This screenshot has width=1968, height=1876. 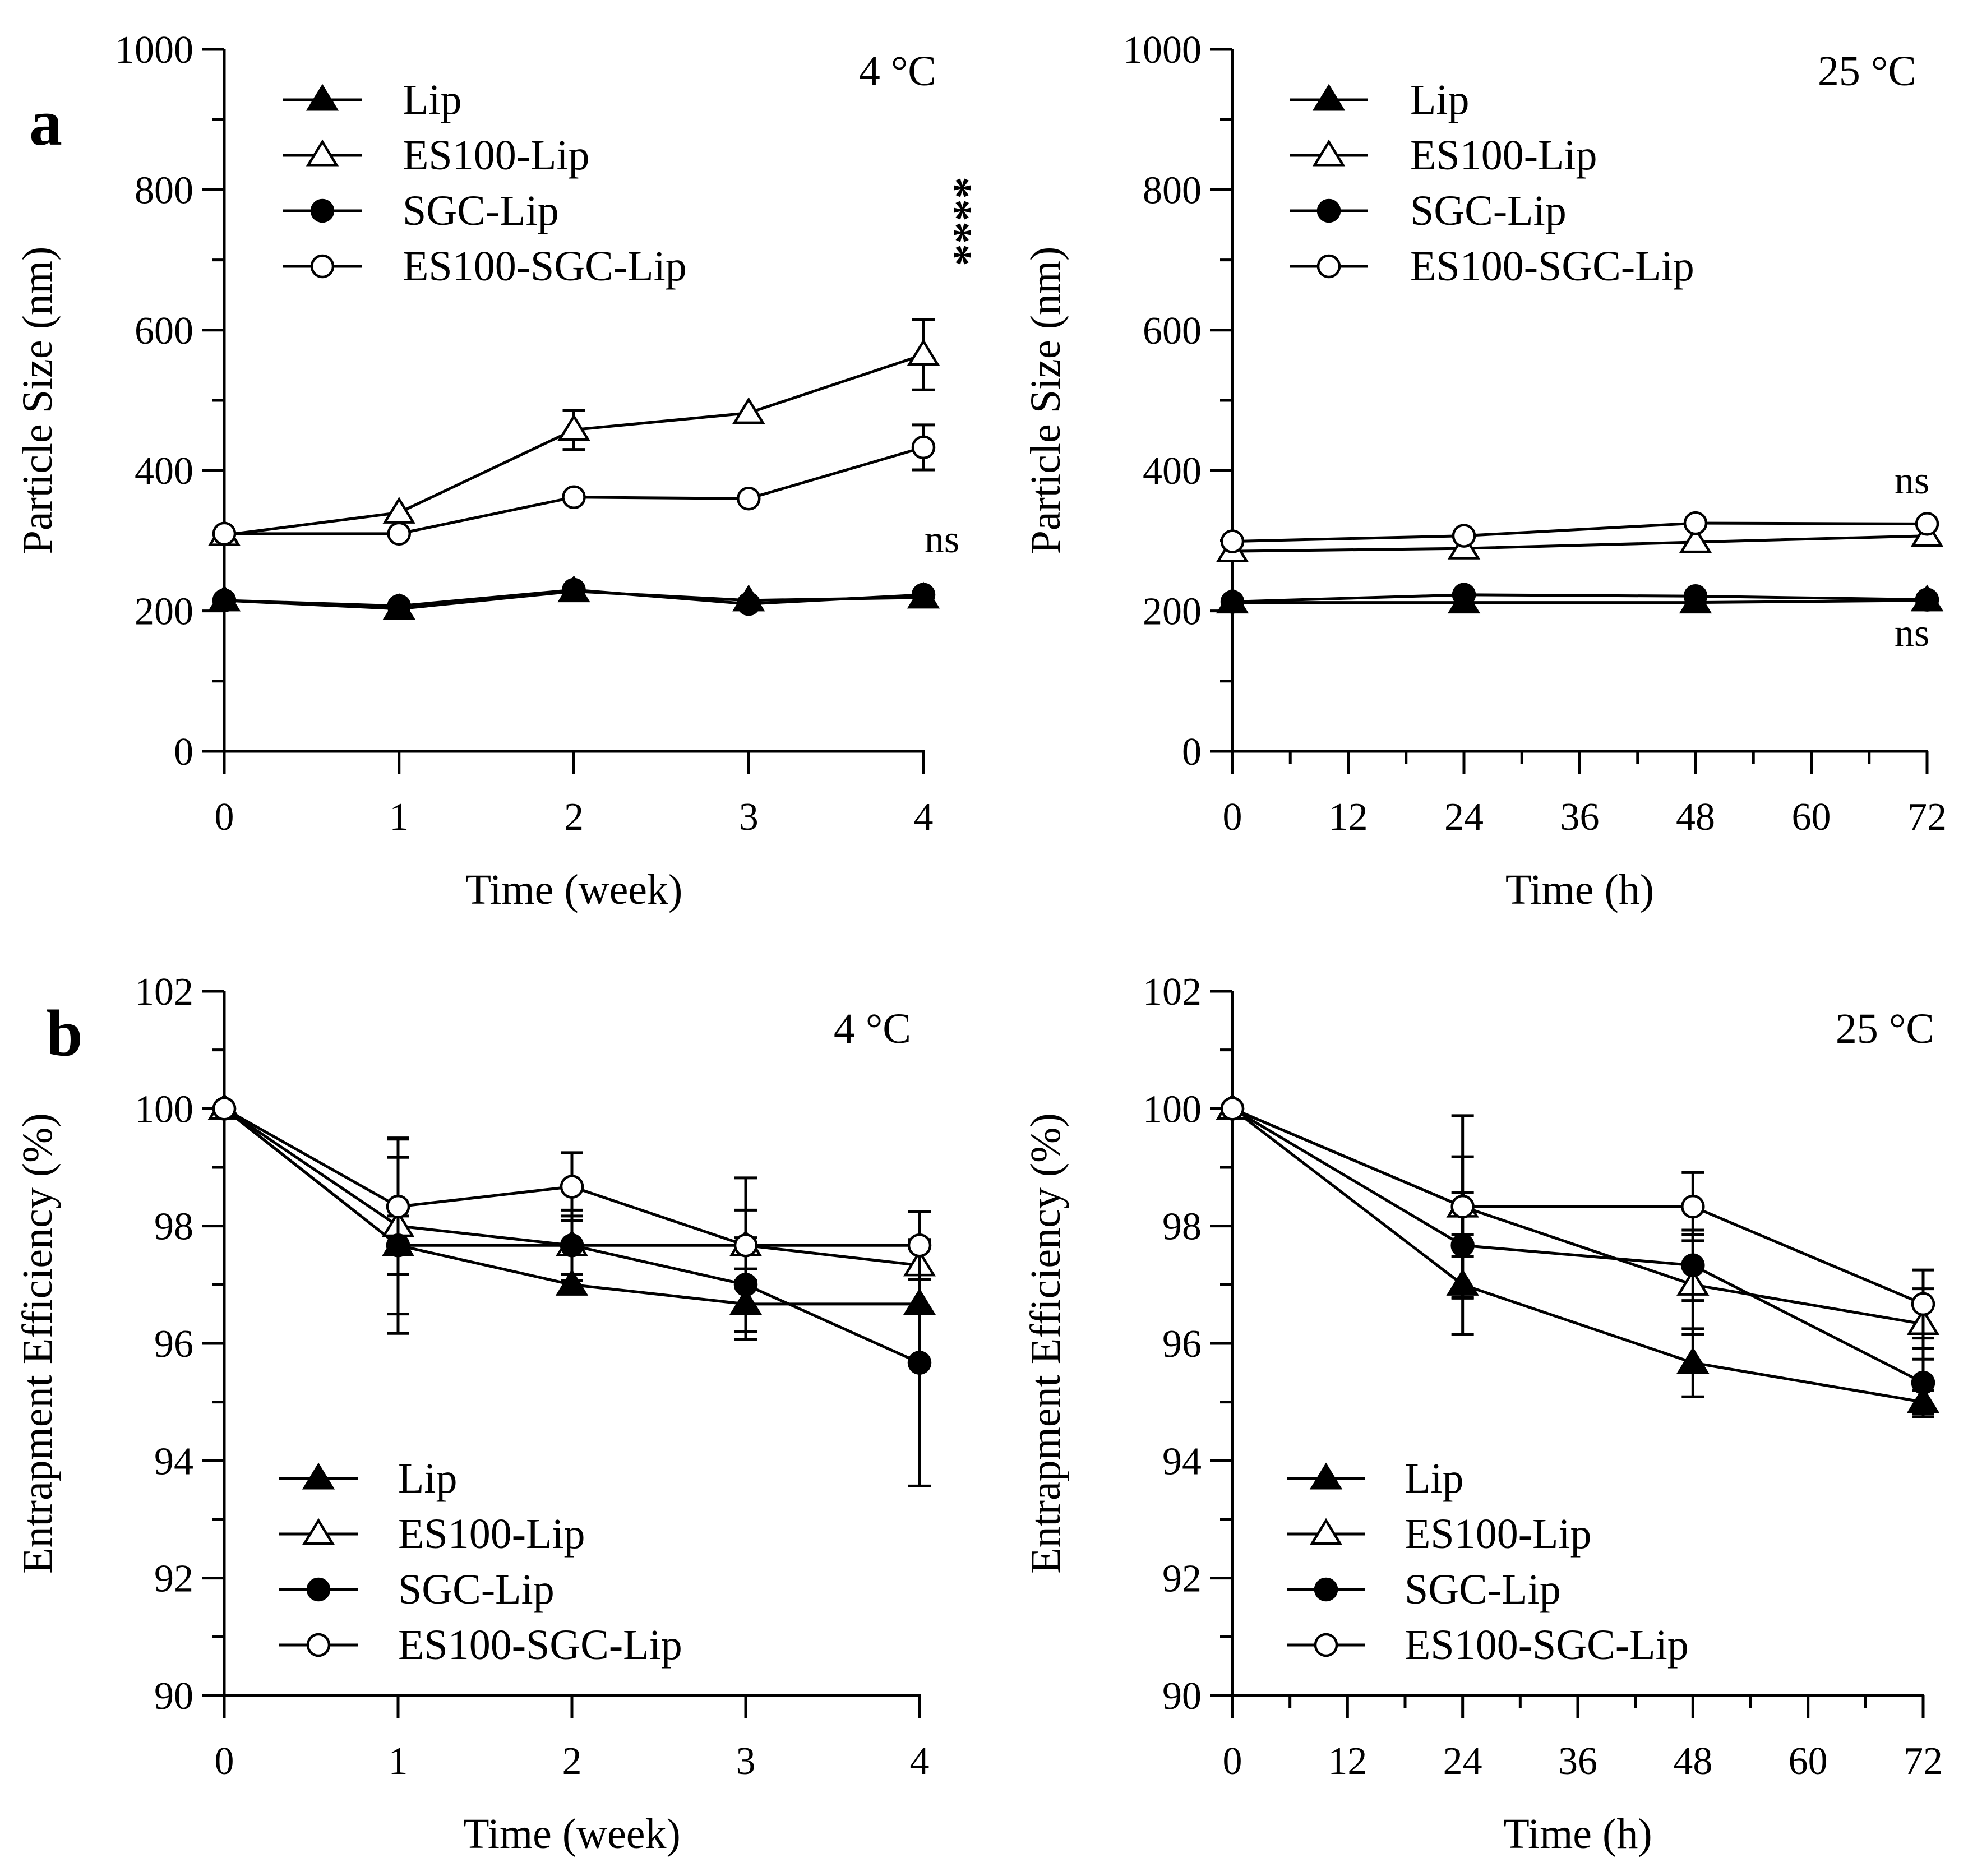 I want to click on condition-label: 25 °C, so click(x=1885, y=1028).